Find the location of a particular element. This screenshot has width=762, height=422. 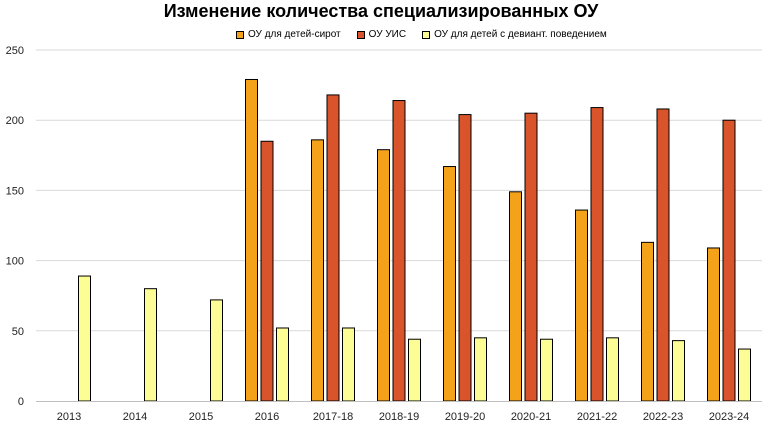

y-tick-label: 50 is located at coordinates (18, 332).